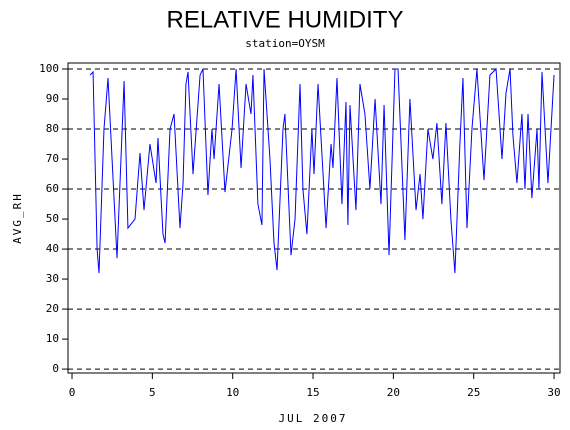 Image resolution: width=570 pixels, height=430 pixels. Describe the element at coordinates (52, 188) in the screenshot. I see `y-tick-label: 60` at that location.